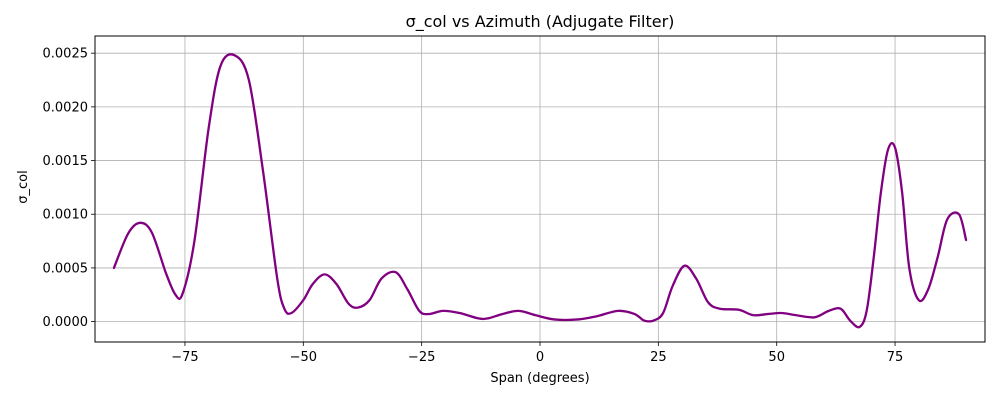 This screenshot has width=1000, height=400. What do you see at coordinates (184, 357) in the screenshot?
I see `x-tick-label: −75` at bounding box center [184, 357].